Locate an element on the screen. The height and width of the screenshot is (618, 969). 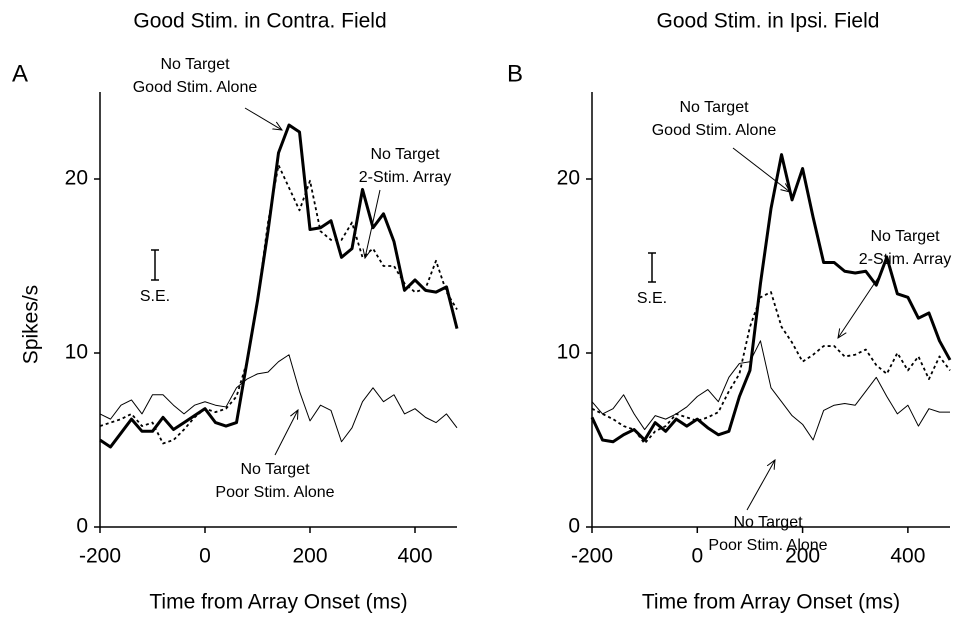
chart-title: Good Stim. in Contra. Field is located at coordinates (259, 21).